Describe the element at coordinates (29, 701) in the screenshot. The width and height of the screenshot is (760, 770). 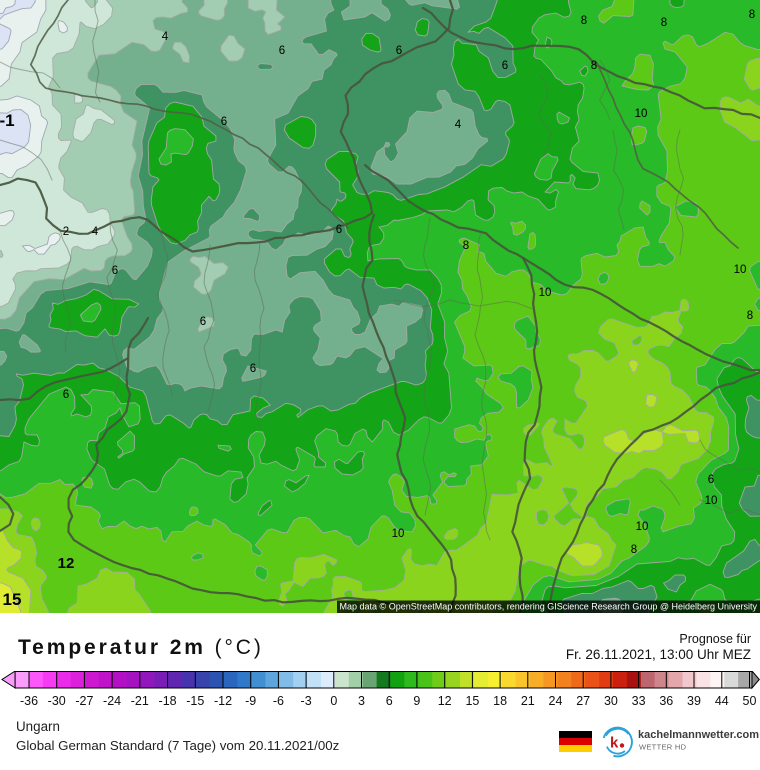
I see `svg-text: -36` at that location.